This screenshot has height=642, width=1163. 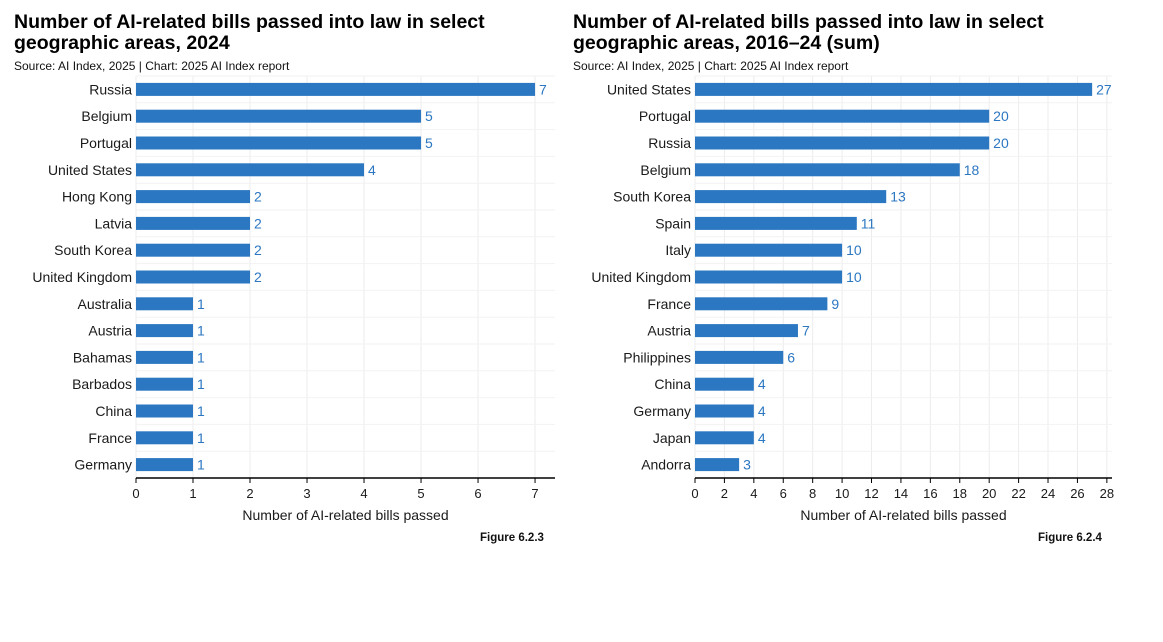 What do you see at coordinates (989, 493) in the screenshot?
I see `x-tick-label: 20` at bounding box center [989, 493].